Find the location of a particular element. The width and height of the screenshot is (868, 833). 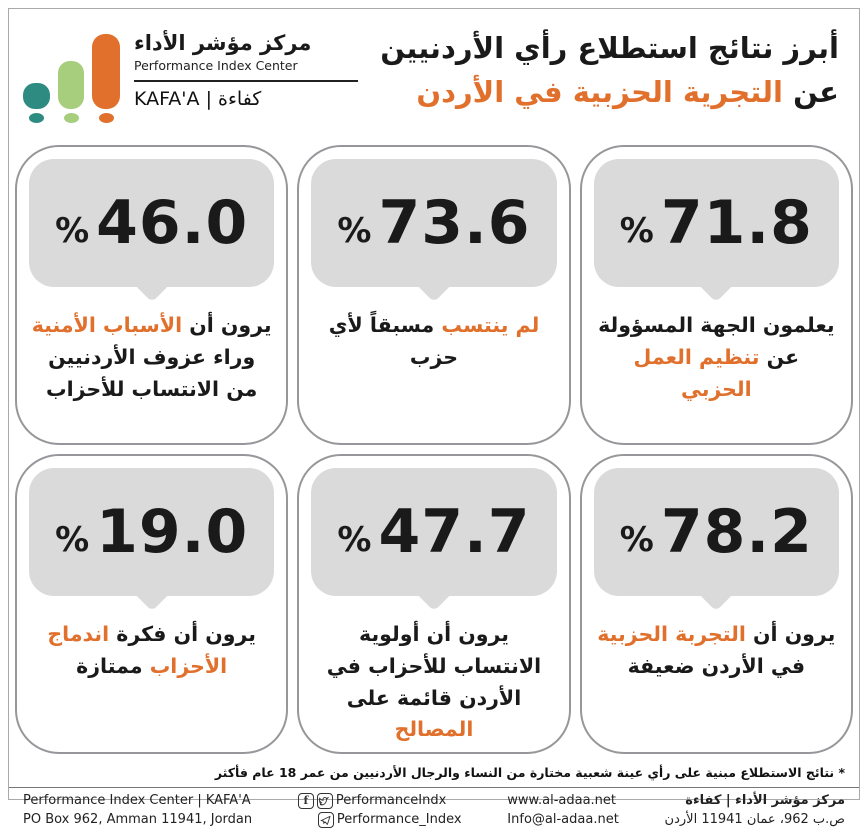

stat-caption: لم ينتسب مسبقاً لأي حزب is located at coordinates (433, 342).